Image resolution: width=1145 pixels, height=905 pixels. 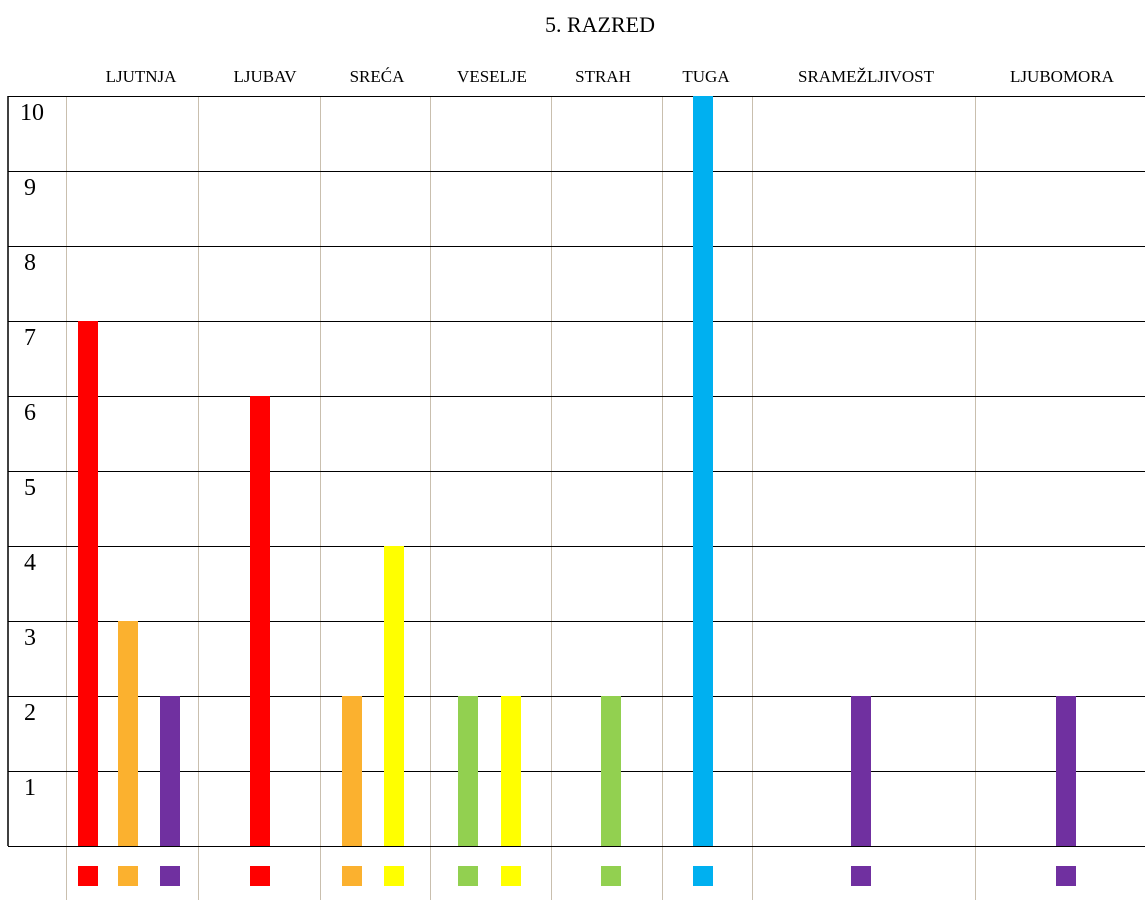 What do you see at coordinates (378, 76) in the screenshot?
I see `category-label: SREĆA` at bounding box center [378, 76].